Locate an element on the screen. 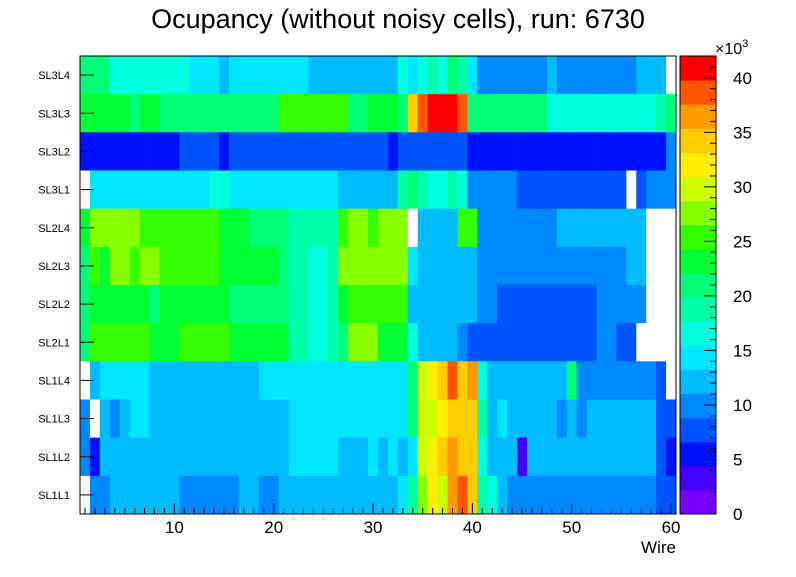 This screenshot has width=796, height=577. color-scale-multiplier: ×10³ is located at coordinates (731, 48).